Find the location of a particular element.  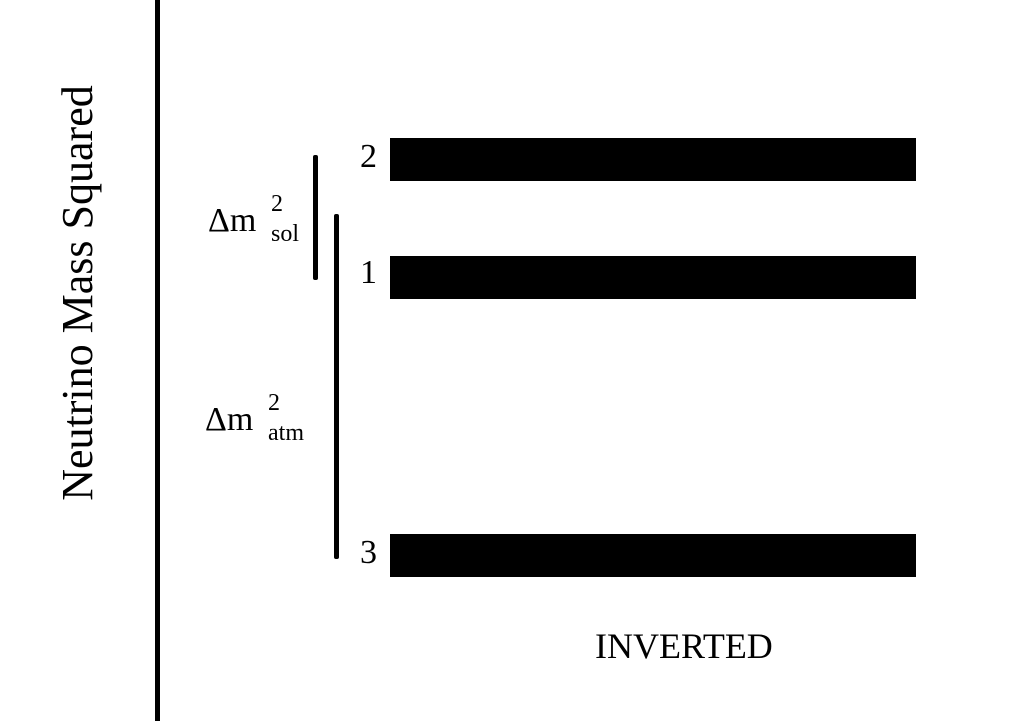

axis-label: Neutrino Mass Squared is located at coordinates (77, 293).